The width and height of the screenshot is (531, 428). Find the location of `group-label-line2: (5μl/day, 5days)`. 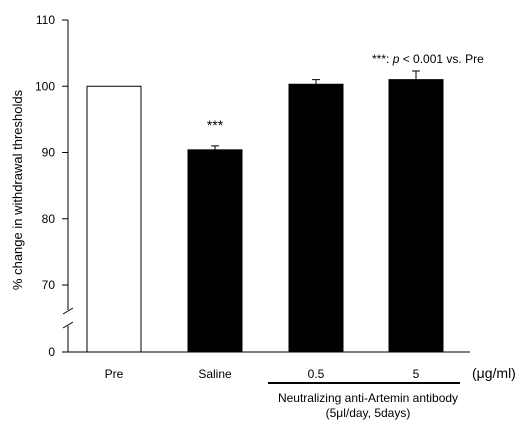

group-label-line2: (5μl/day, 5days) is located at coordinates (368, 413).